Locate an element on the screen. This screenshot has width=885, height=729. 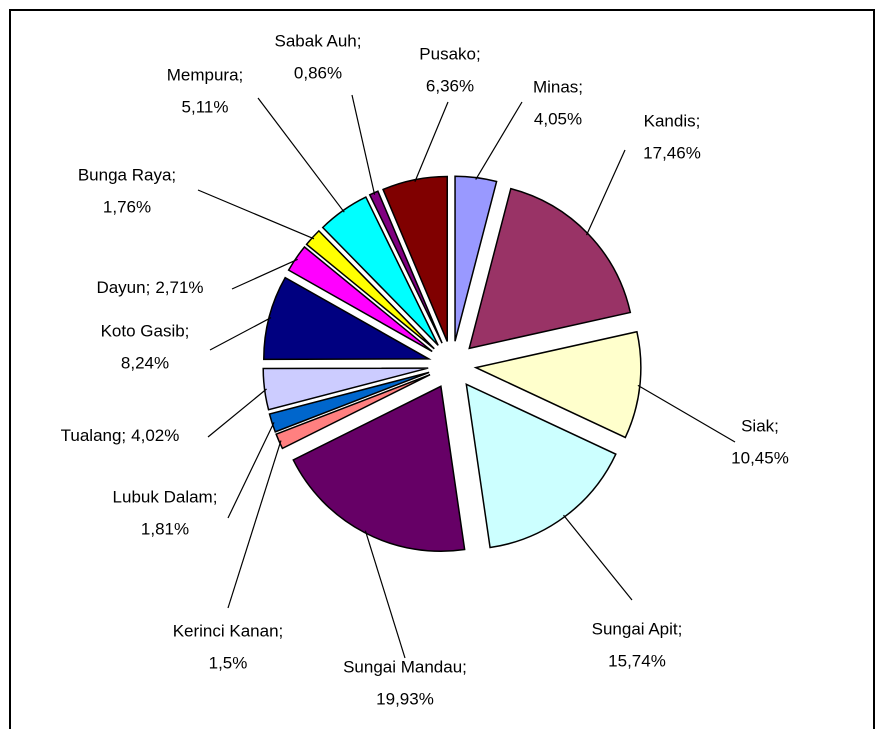
value-label: 19,93% is located at coordinates (405, 698).